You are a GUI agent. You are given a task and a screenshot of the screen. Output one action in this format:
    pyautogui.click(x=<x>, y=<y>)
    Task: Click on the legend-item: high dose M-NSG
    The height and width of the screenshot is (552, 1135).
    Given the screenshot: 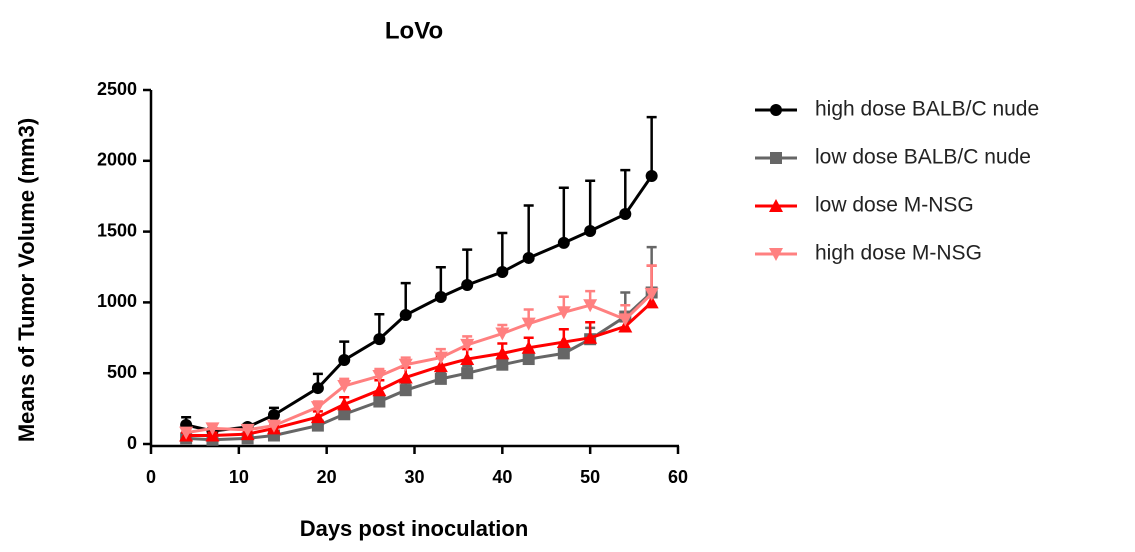 What is the action you would take?
    pyautogui.click(x=868, y=253)
    